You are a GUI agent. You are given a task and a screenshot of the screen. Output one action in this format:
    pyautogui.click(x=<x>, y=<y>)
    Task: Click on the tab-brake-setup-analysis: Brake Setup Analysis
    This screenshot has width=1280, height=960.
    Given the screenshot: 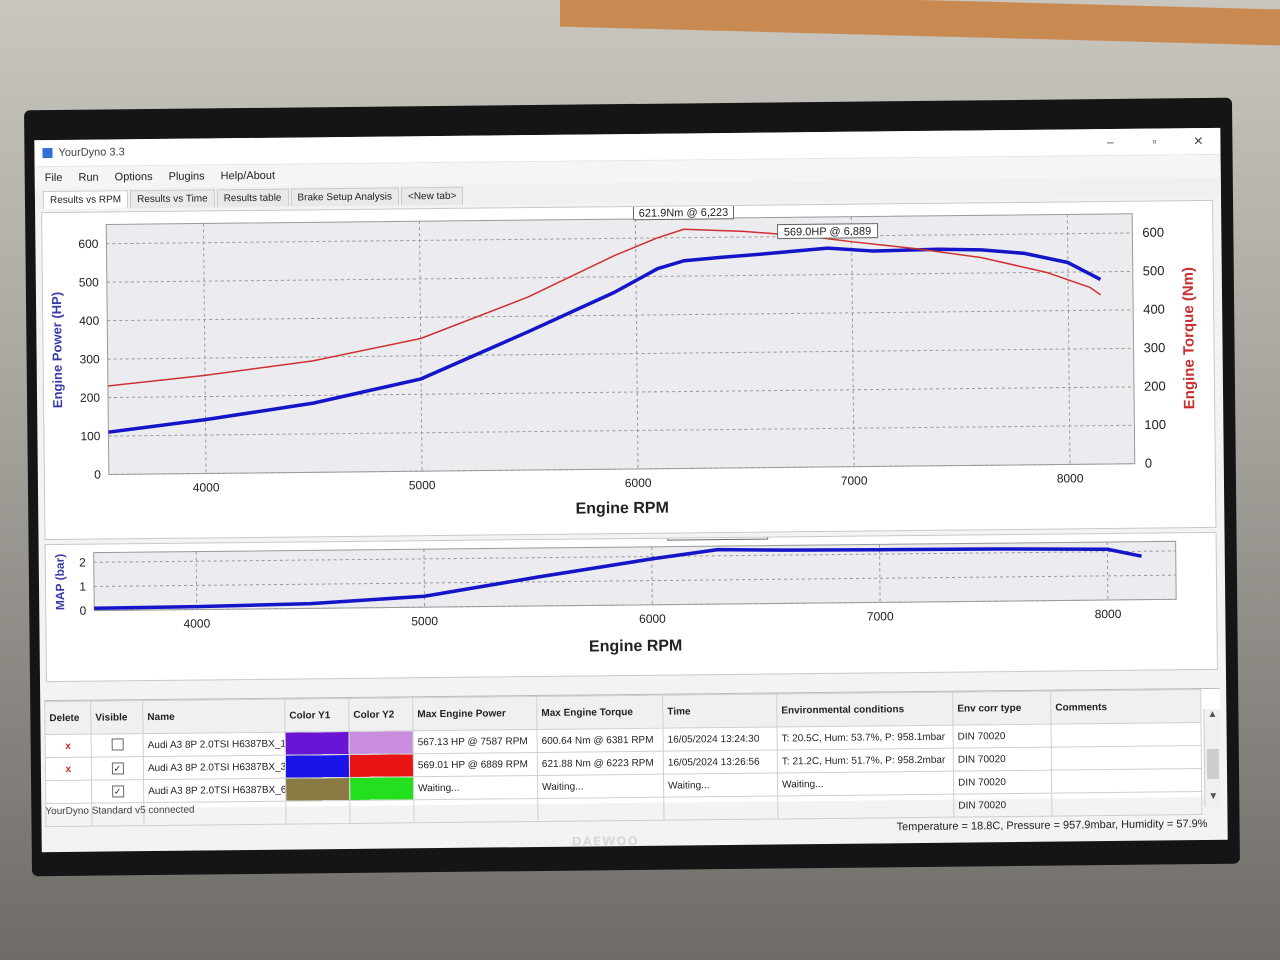 What is the action you would take?
    pyautogui.click(x=345, y=197)
    